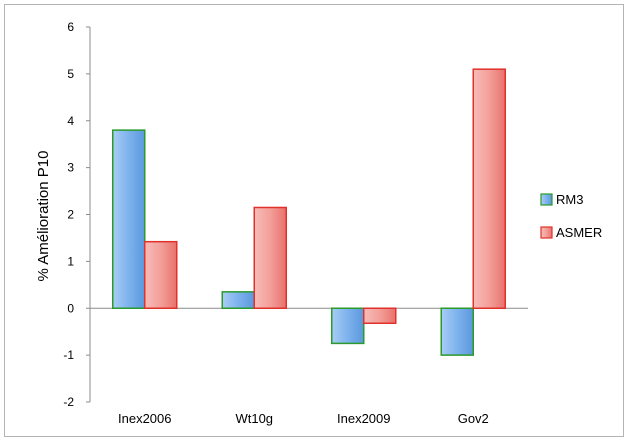 The image size is (628, 441). What do you see at coordinates (571, 216) in the screenshot?
I see `legend: RM3 ASMER` at bounding box center [571, 216].